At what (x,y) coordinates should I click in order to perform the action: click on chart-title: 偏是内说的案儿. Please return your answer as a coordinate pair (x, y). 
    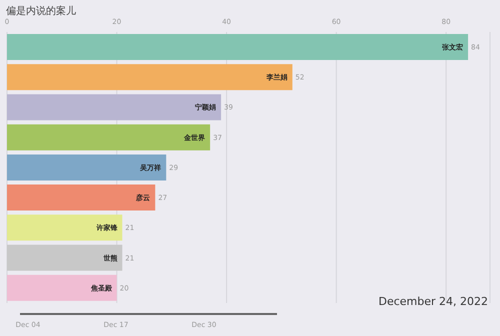
    Looking at the image, I should click on (41, 11).